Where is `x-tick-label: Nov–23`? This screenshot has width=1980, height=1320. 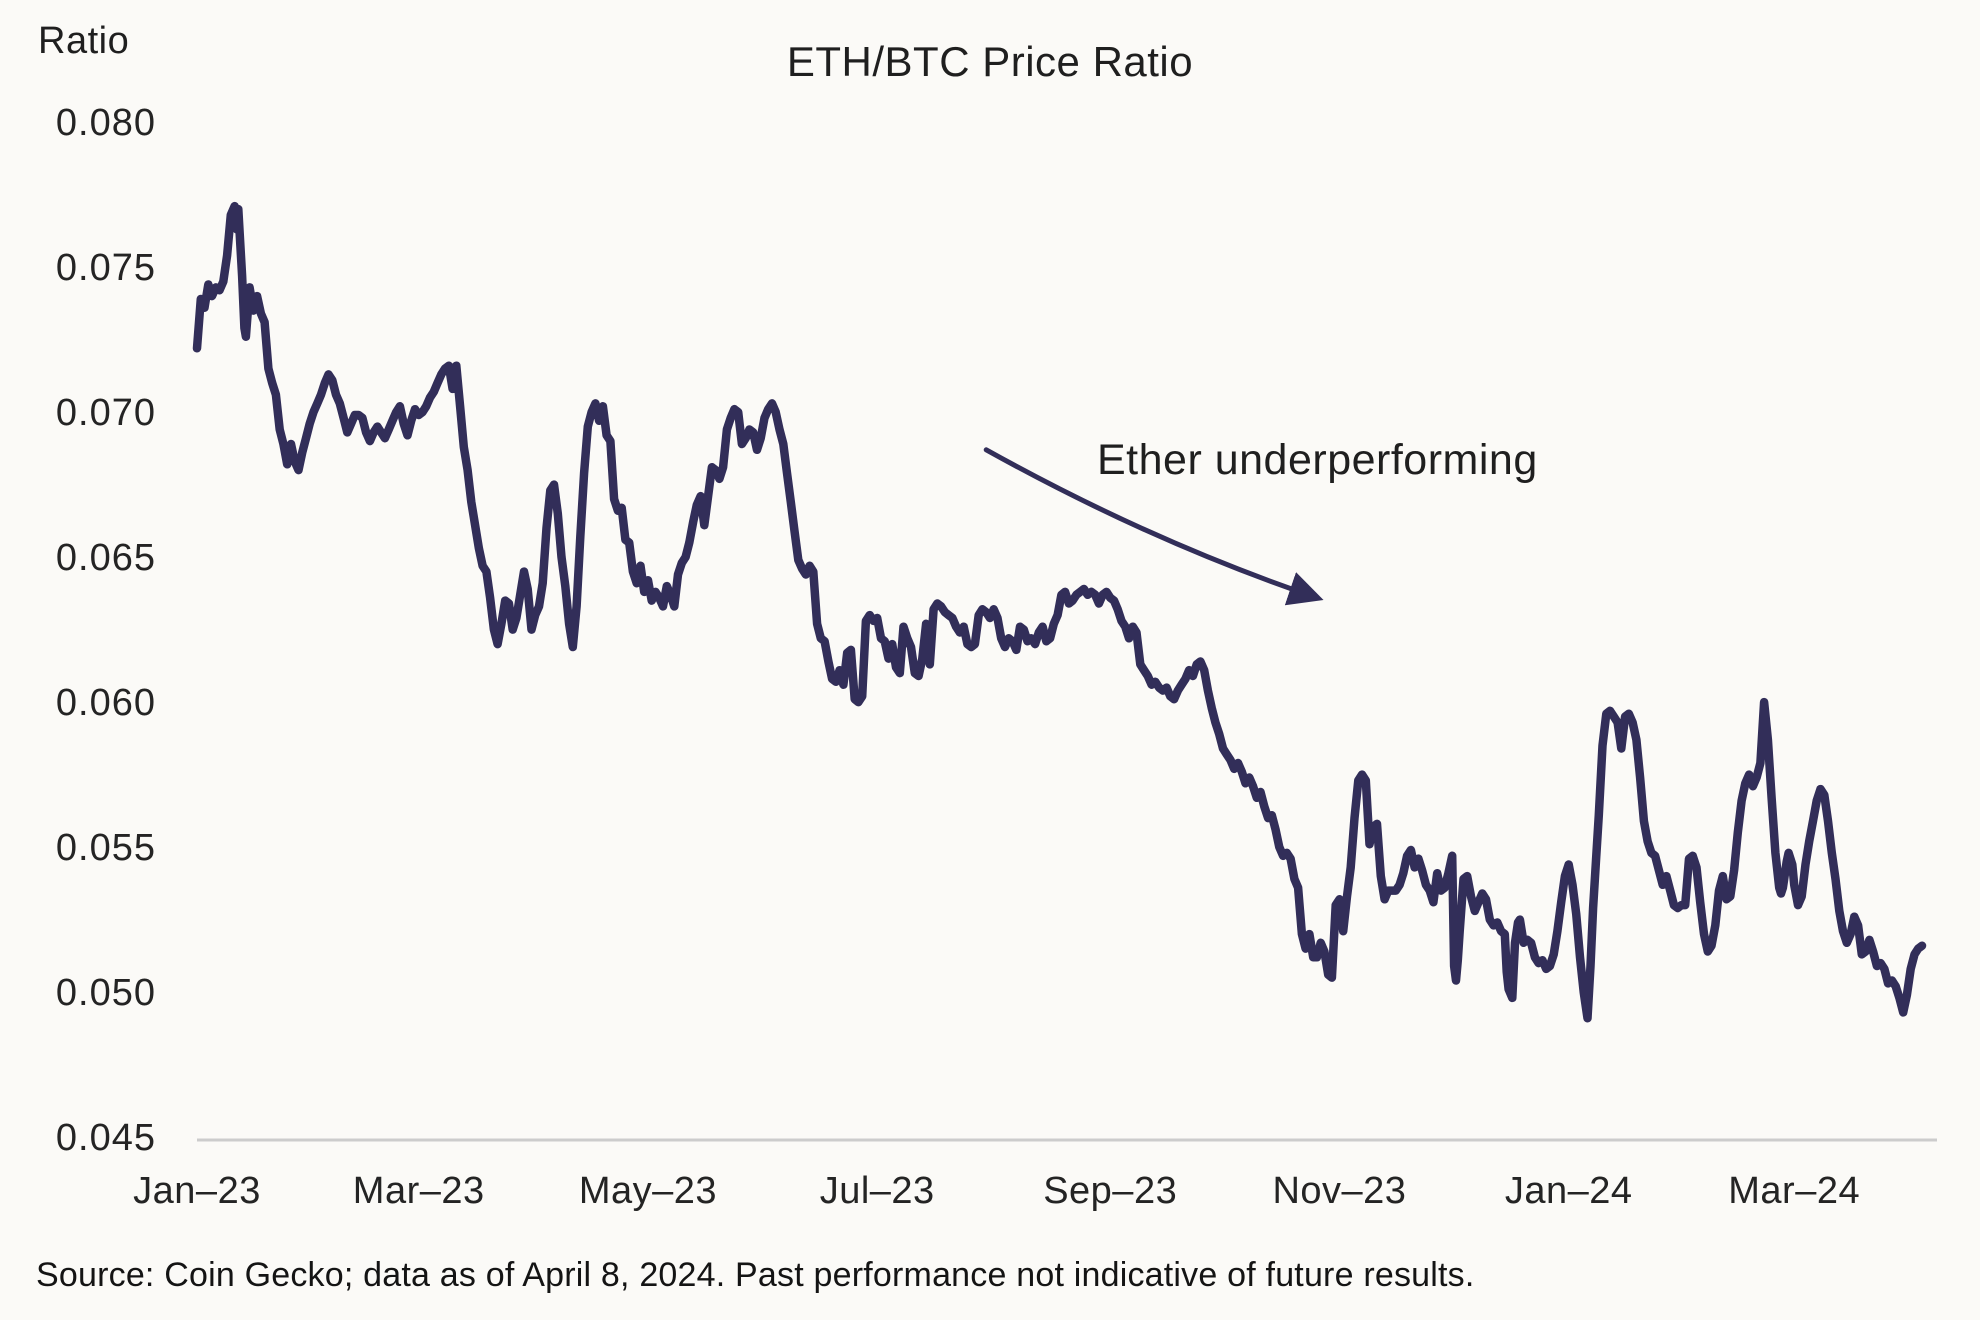 x-tick-label: Nov–23 is located at coordinates (1339, 1191).